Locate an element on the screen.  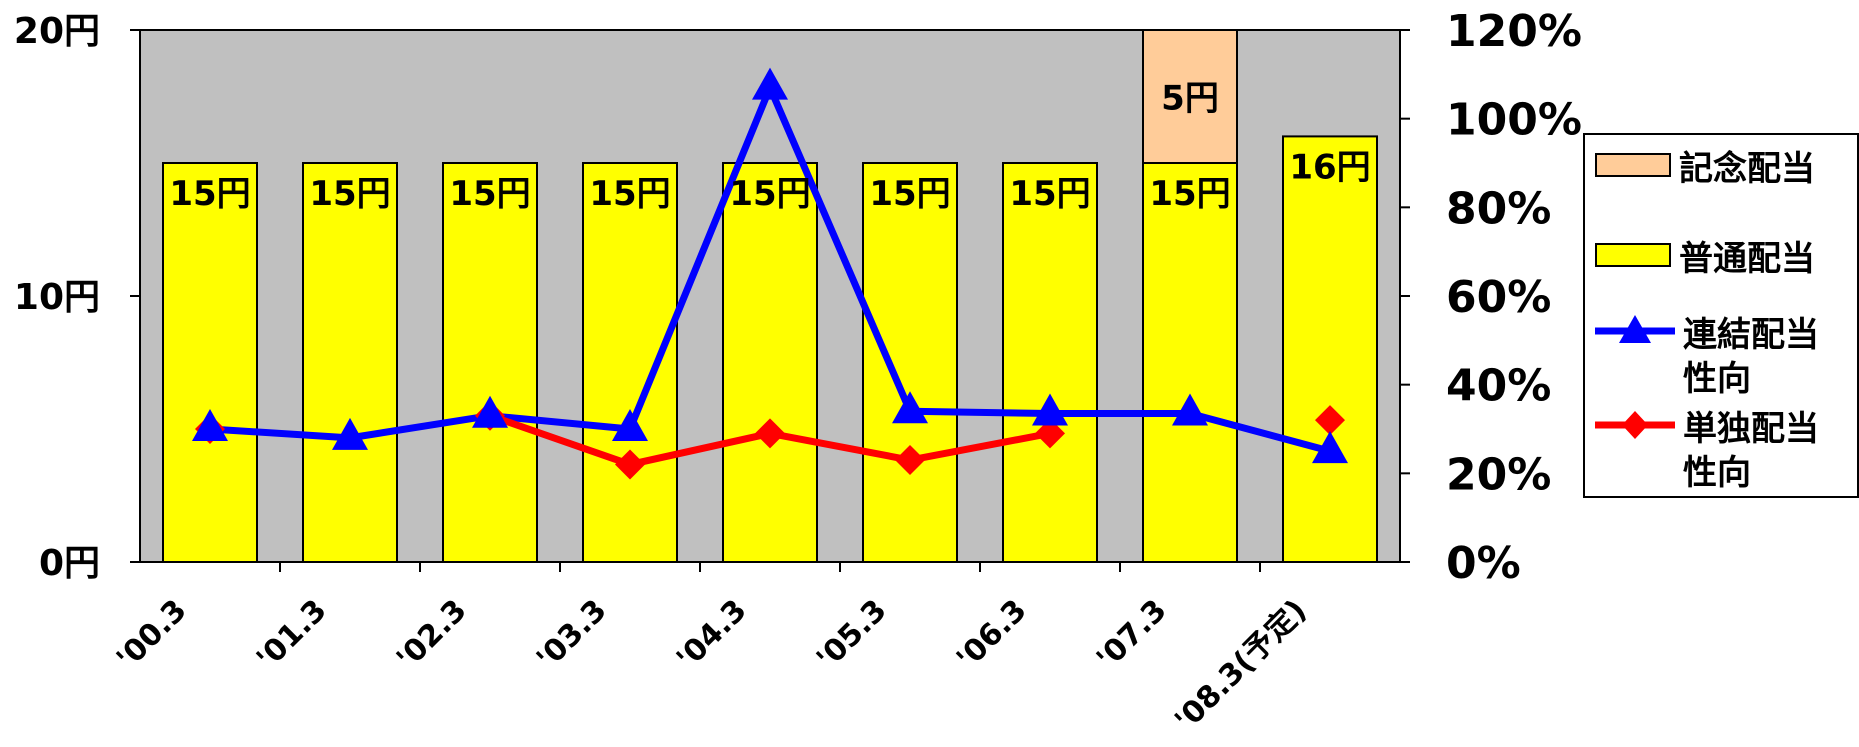
legend-line-standalone is located at coordinates (1635, 425).